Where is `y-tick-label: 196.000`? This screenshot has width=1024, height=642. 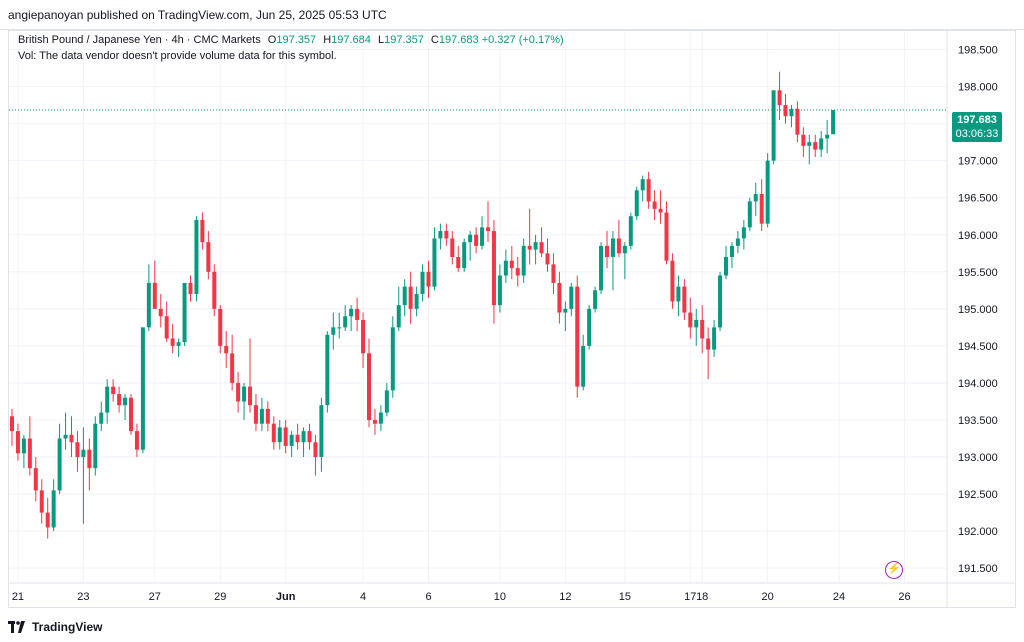
y-tick-label: 196.000 is located at coordinates (978, 236).